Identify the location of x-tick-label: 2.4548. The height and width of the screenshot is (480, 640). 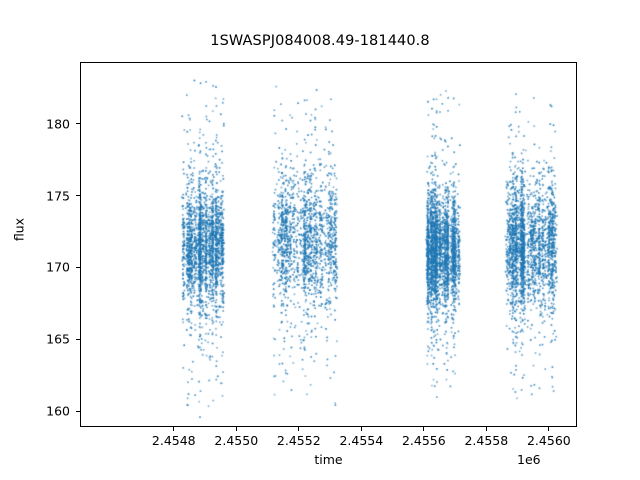
(173, 440).